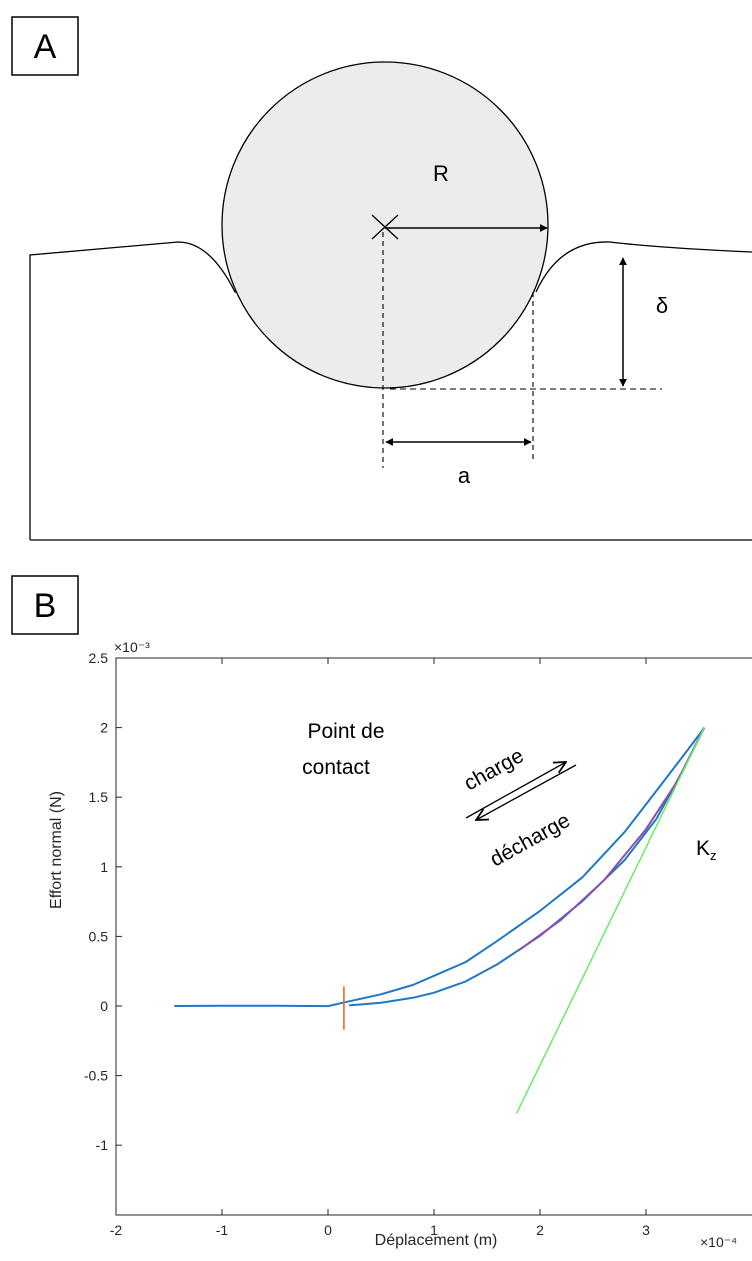  I want to click on decharge-annotation: décharge, so click(530, 840).